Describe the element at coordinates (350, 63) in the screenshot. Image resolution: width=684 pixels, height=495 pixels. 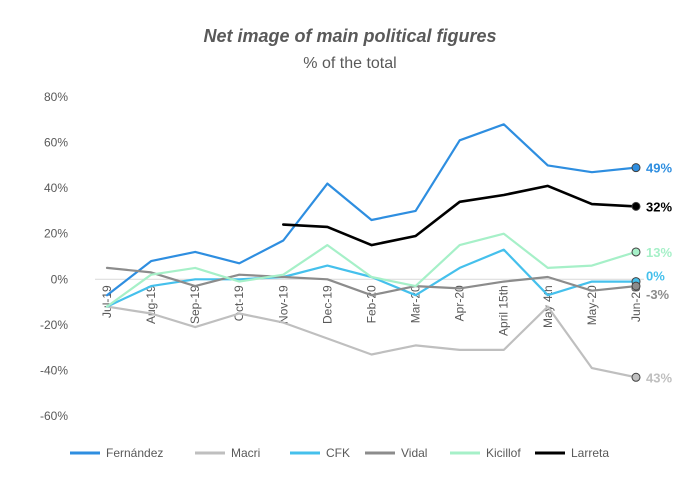
I see `chart-subtitle: % of the total` at that location.